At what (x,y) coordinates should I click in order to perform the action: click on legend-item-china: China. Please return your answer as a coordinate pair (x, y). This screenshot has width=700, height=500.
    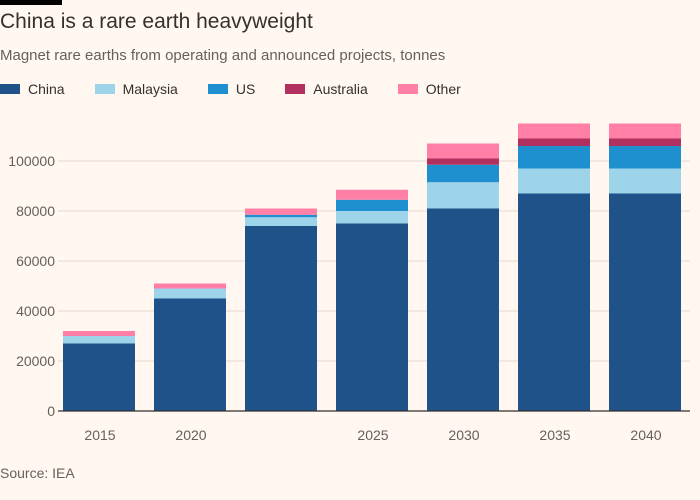
    Looking at the image, I should click on (32, 89).